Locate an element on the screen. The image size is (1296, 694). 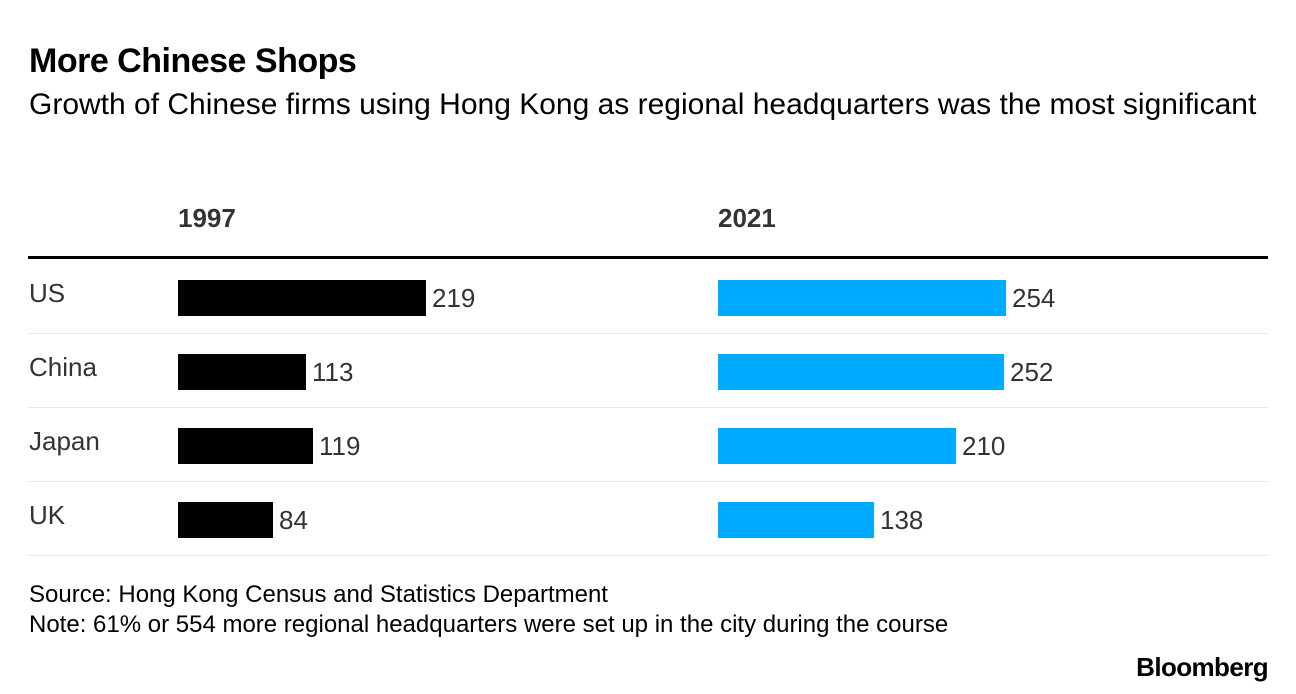
value-label-1997-us: 219 is located at coordinates (454, 298).